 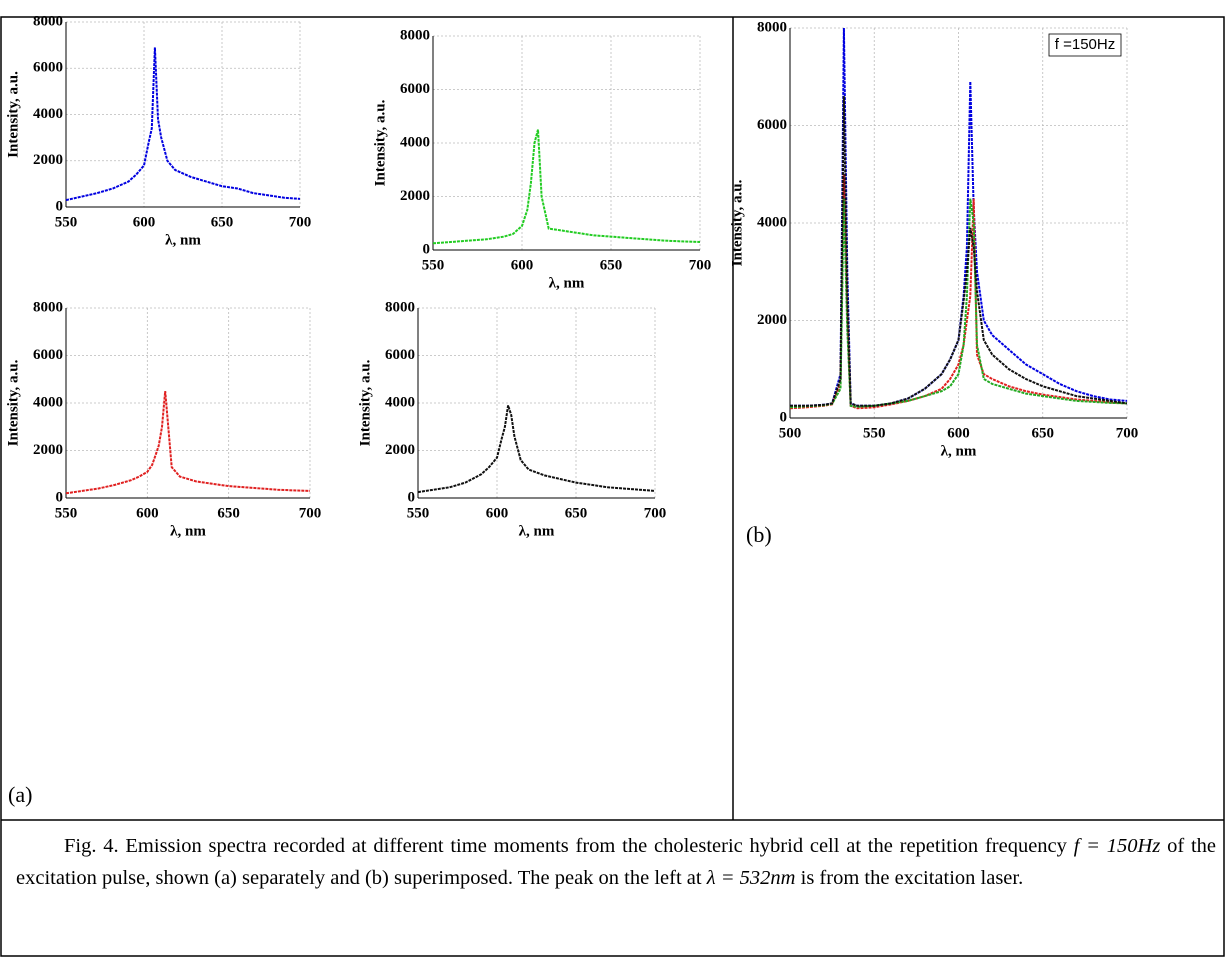 What do you see at coordinates (1117, 846) in the screenshot?
I see `caption-math: f = 150Hz` at bounding box center [1117, 846].